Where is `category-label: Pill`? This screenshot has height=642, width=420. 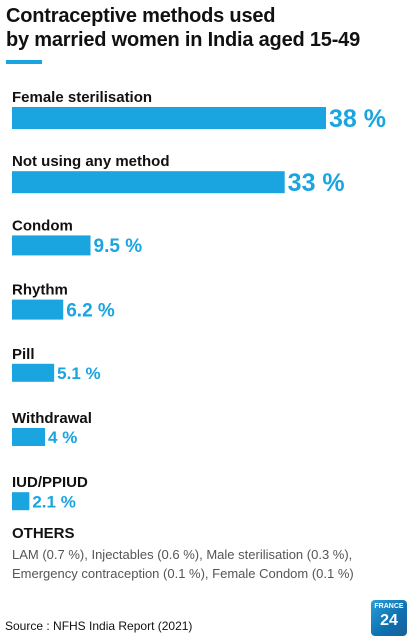
category-label: Pill is located at coordinates (23, 354).